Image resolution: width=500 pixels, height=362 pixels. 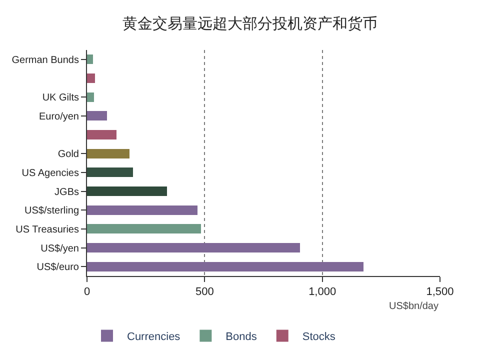 What do you see at coordinates (440, 292) in the screenshot?
I see `x-tick-label: 1,500` at bounding box center [440, 292].